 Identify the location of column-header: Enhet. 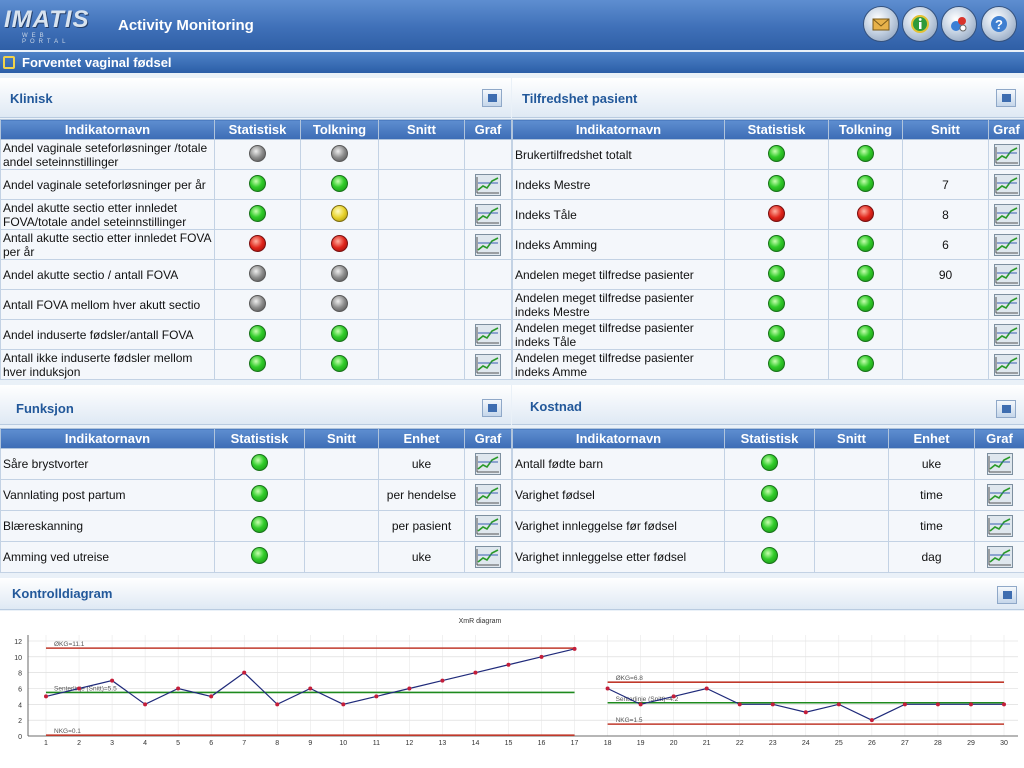
(931, 438).